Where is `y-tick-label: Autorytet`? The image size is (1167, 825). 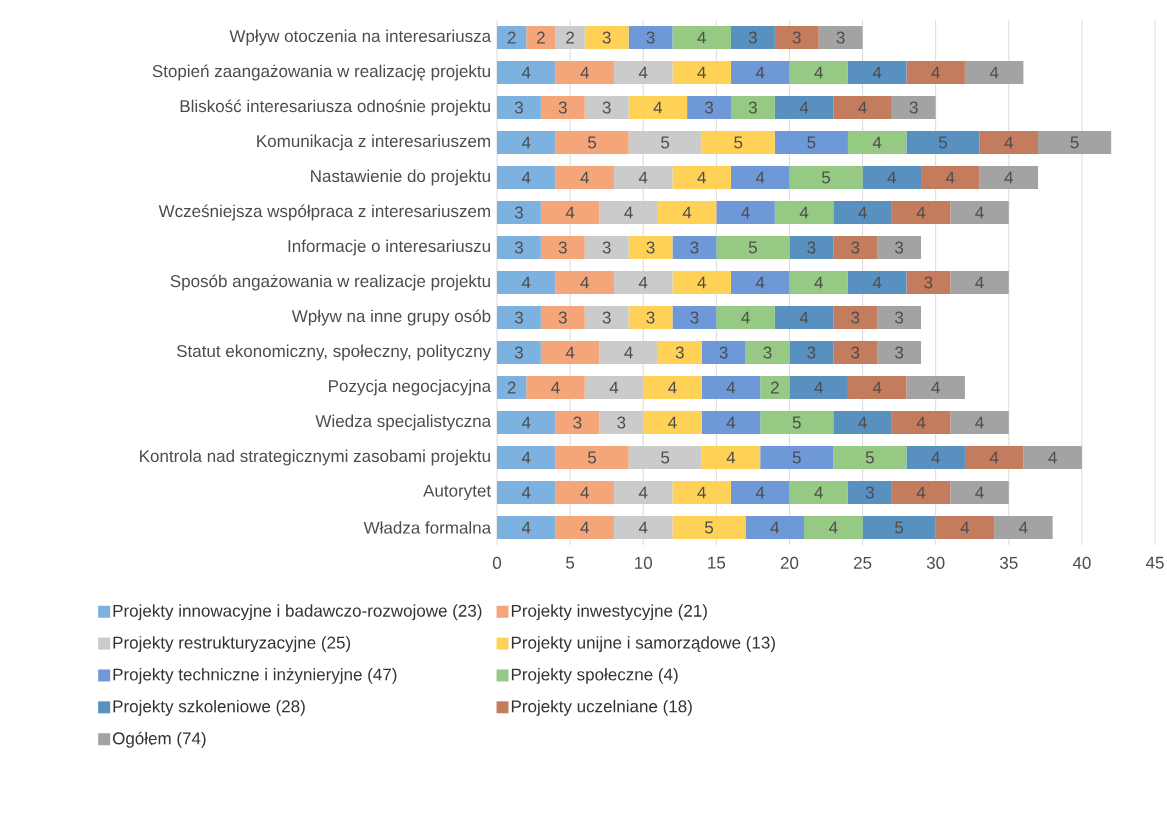
y-tick-label: Autorytet is located at coordinates (457, 492).